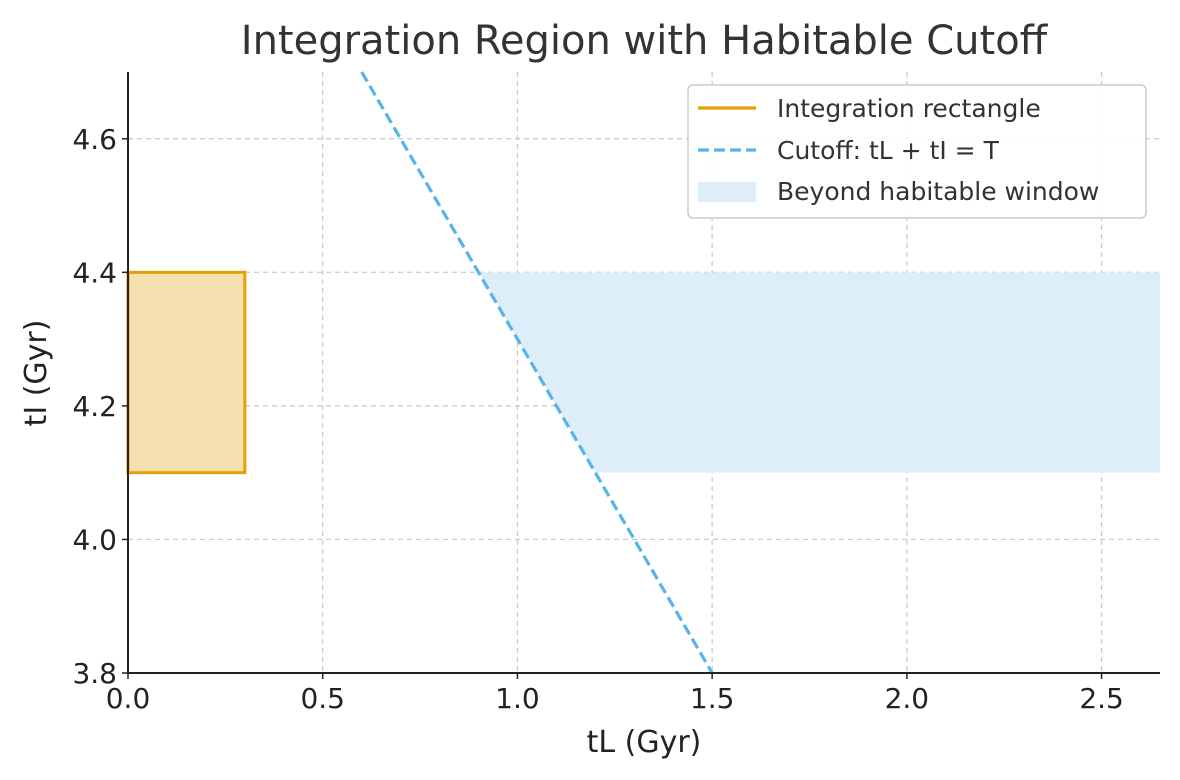  Describe the element at coordinates (712, 698) in the screenshot. I see `x-tick-label-3: 1.5` at that location.